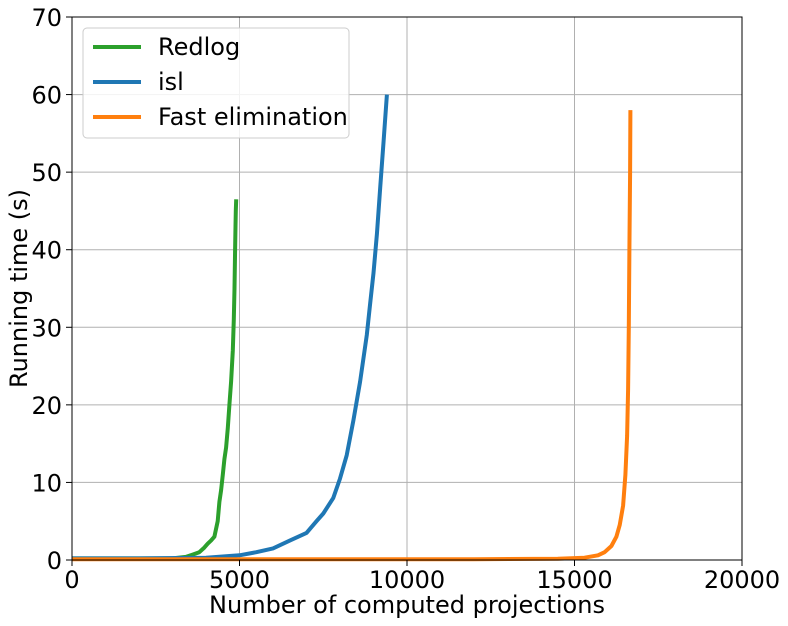 The width and height of the screenshot is (788, 626). Describe the element at coordinates (199, 47) in the screenshot. I see `legend-label-redlog: Redlog` at that location.